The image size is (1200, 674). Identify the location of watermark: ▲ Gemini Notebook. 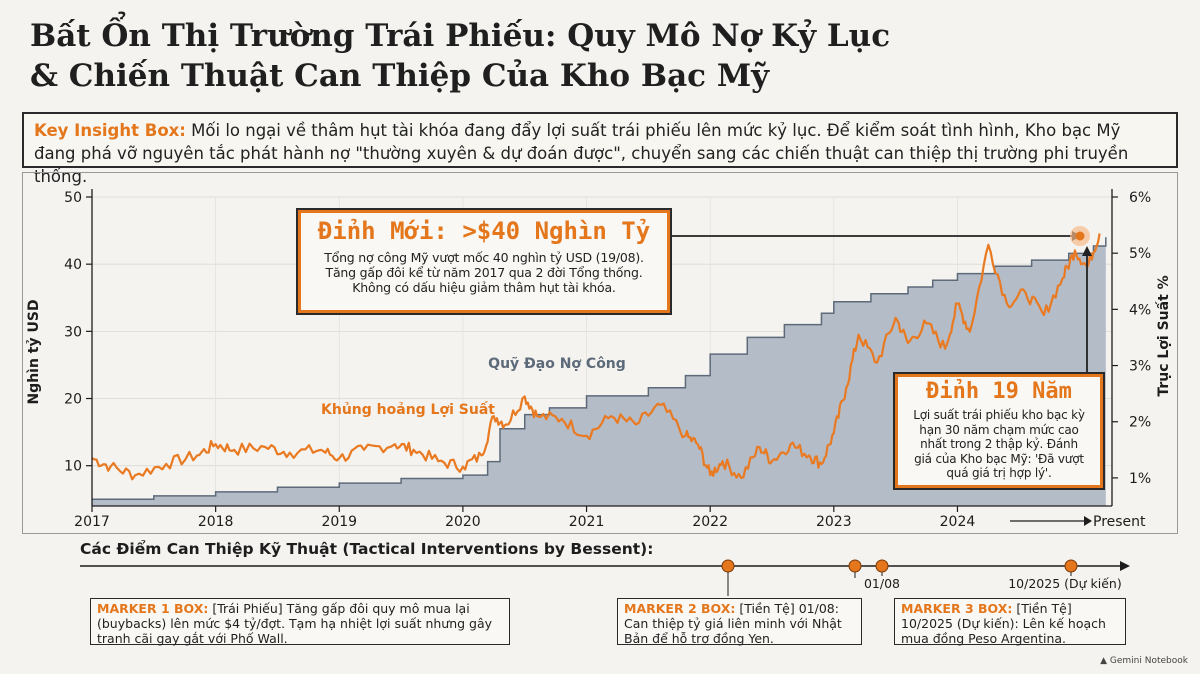
(1144, 661).